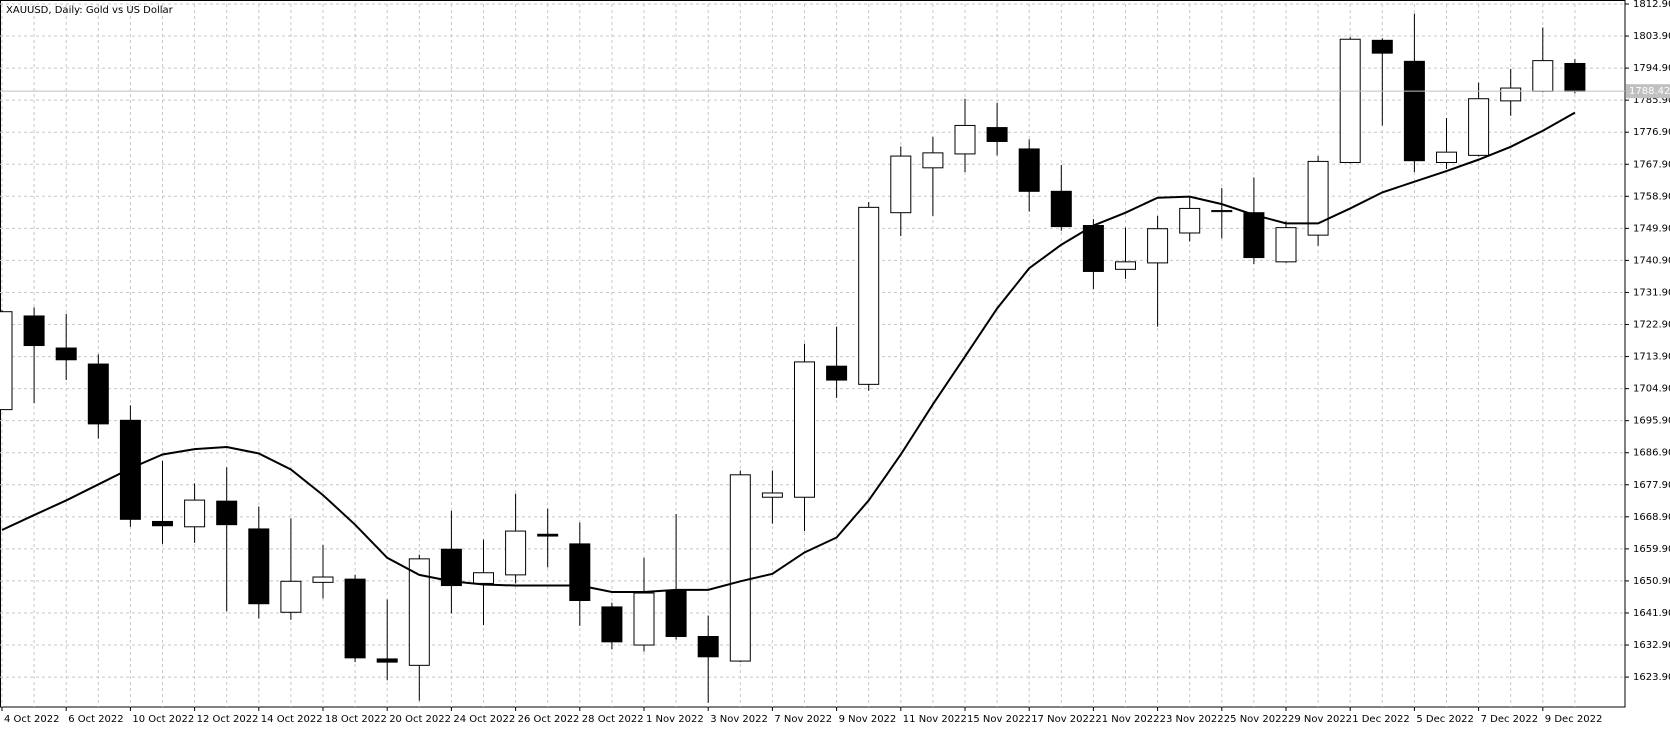 The height and width of the screenshot is (730, 1670). I want to click on y-tick-label: 1623.90, so click(1651, 677).